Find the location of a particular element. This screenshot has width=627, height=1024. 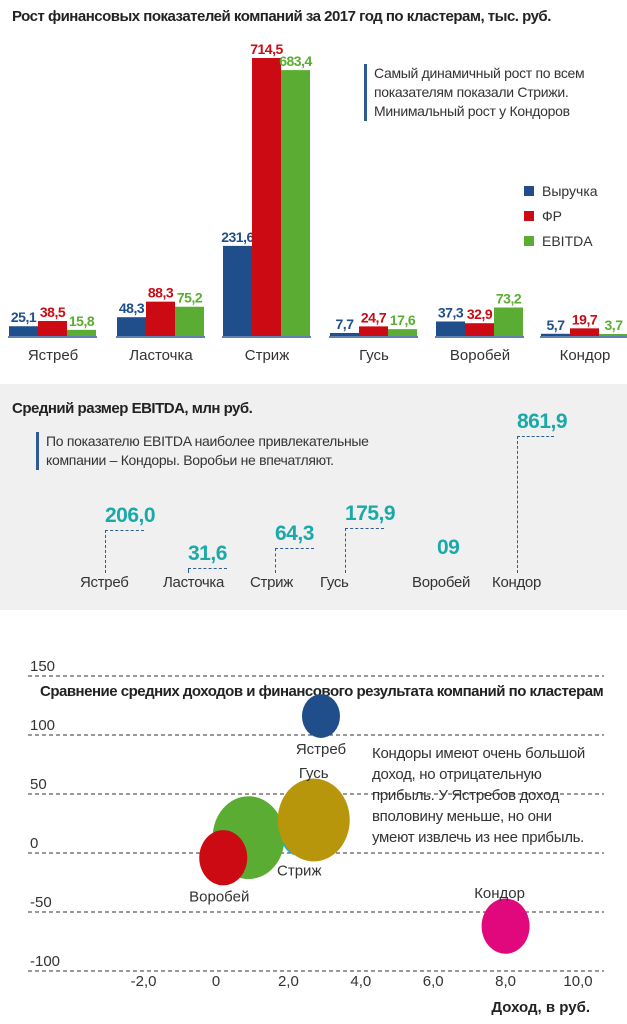

legend-label: ФР is located at coordinates (552, 216).